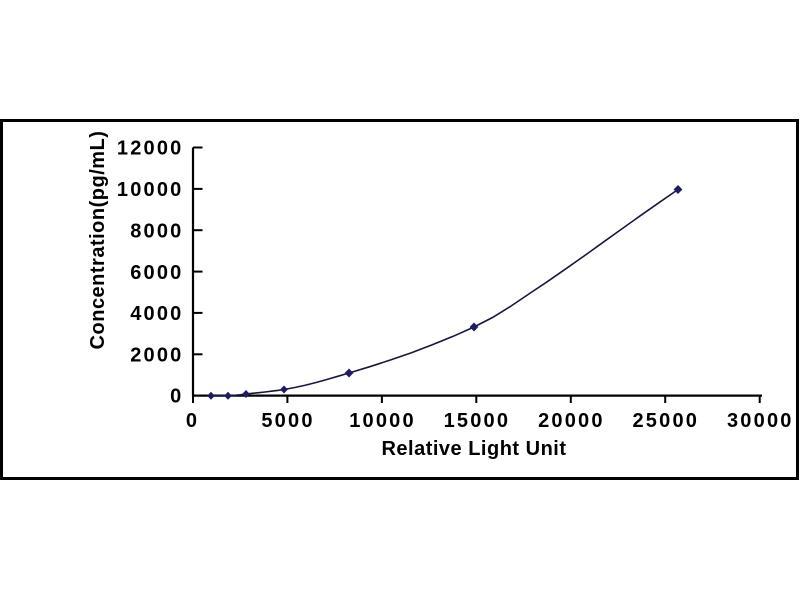  What do you see at coordinates (156, 355) in the screenshot?
I see `svg-text: 2000` at bounding box center [156, 355].